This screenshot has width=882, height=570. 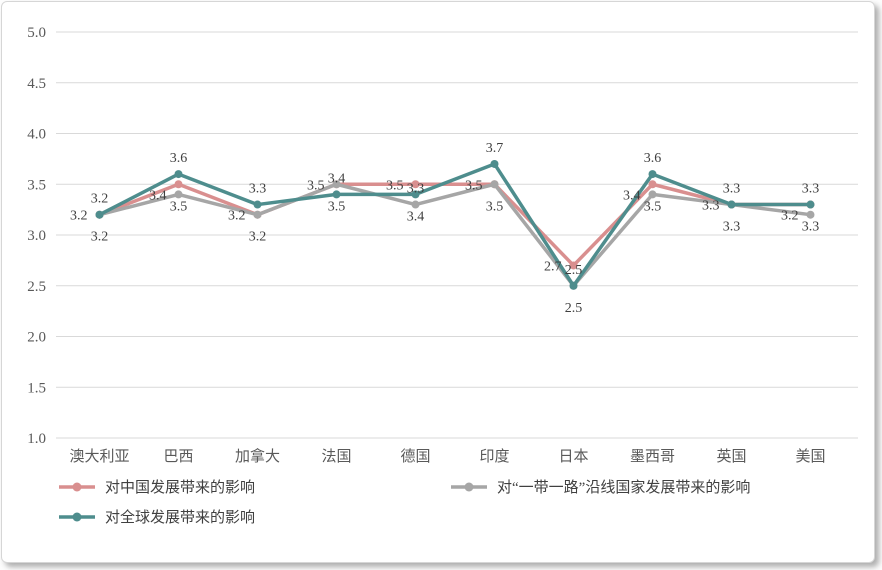 What do you see at coordinates (36, 338) in the screenshot?
I see `y-tick-label: 2.0` at bounding box center [36, 338].